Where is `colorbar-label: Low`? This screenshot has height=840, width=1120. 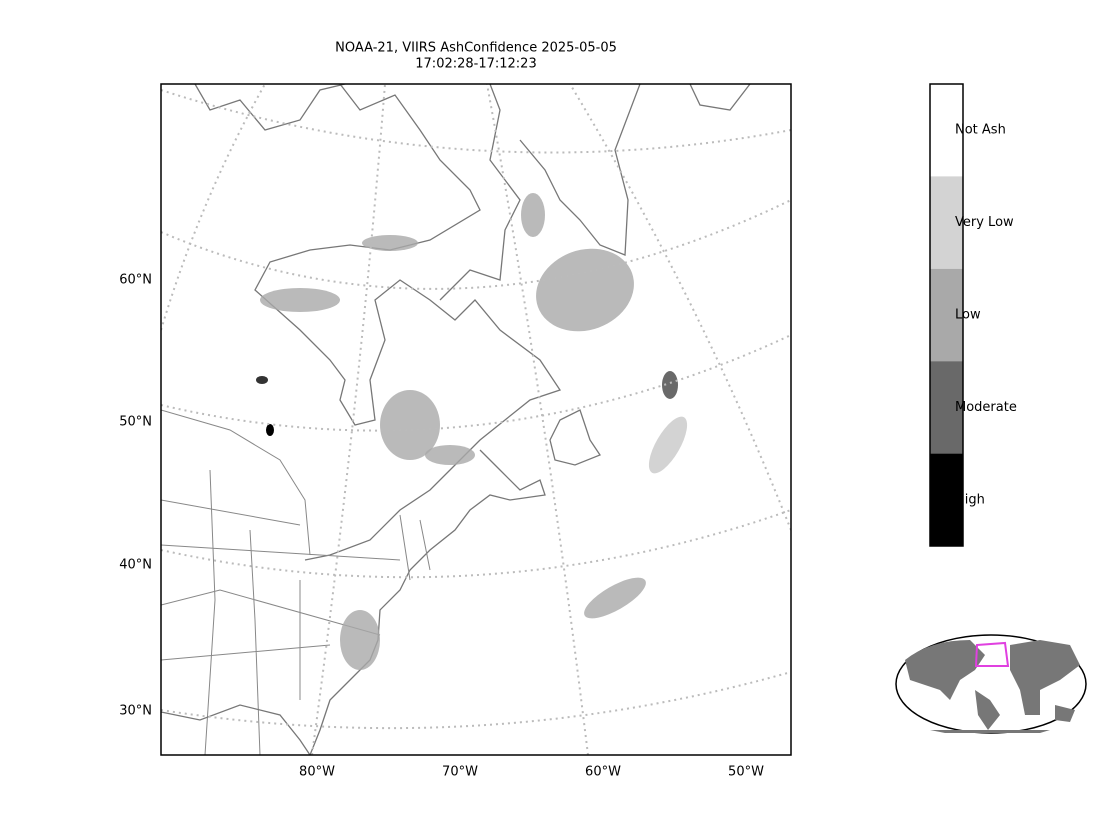
colorbar-label: Low is located at coordinates (968, 315).